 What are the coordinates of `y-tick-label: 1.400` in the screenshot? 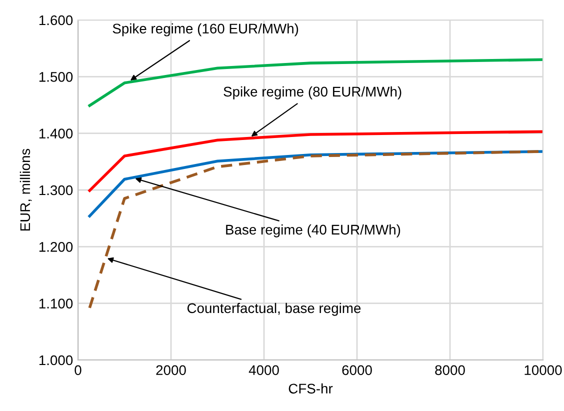 It's located at (56, 133).